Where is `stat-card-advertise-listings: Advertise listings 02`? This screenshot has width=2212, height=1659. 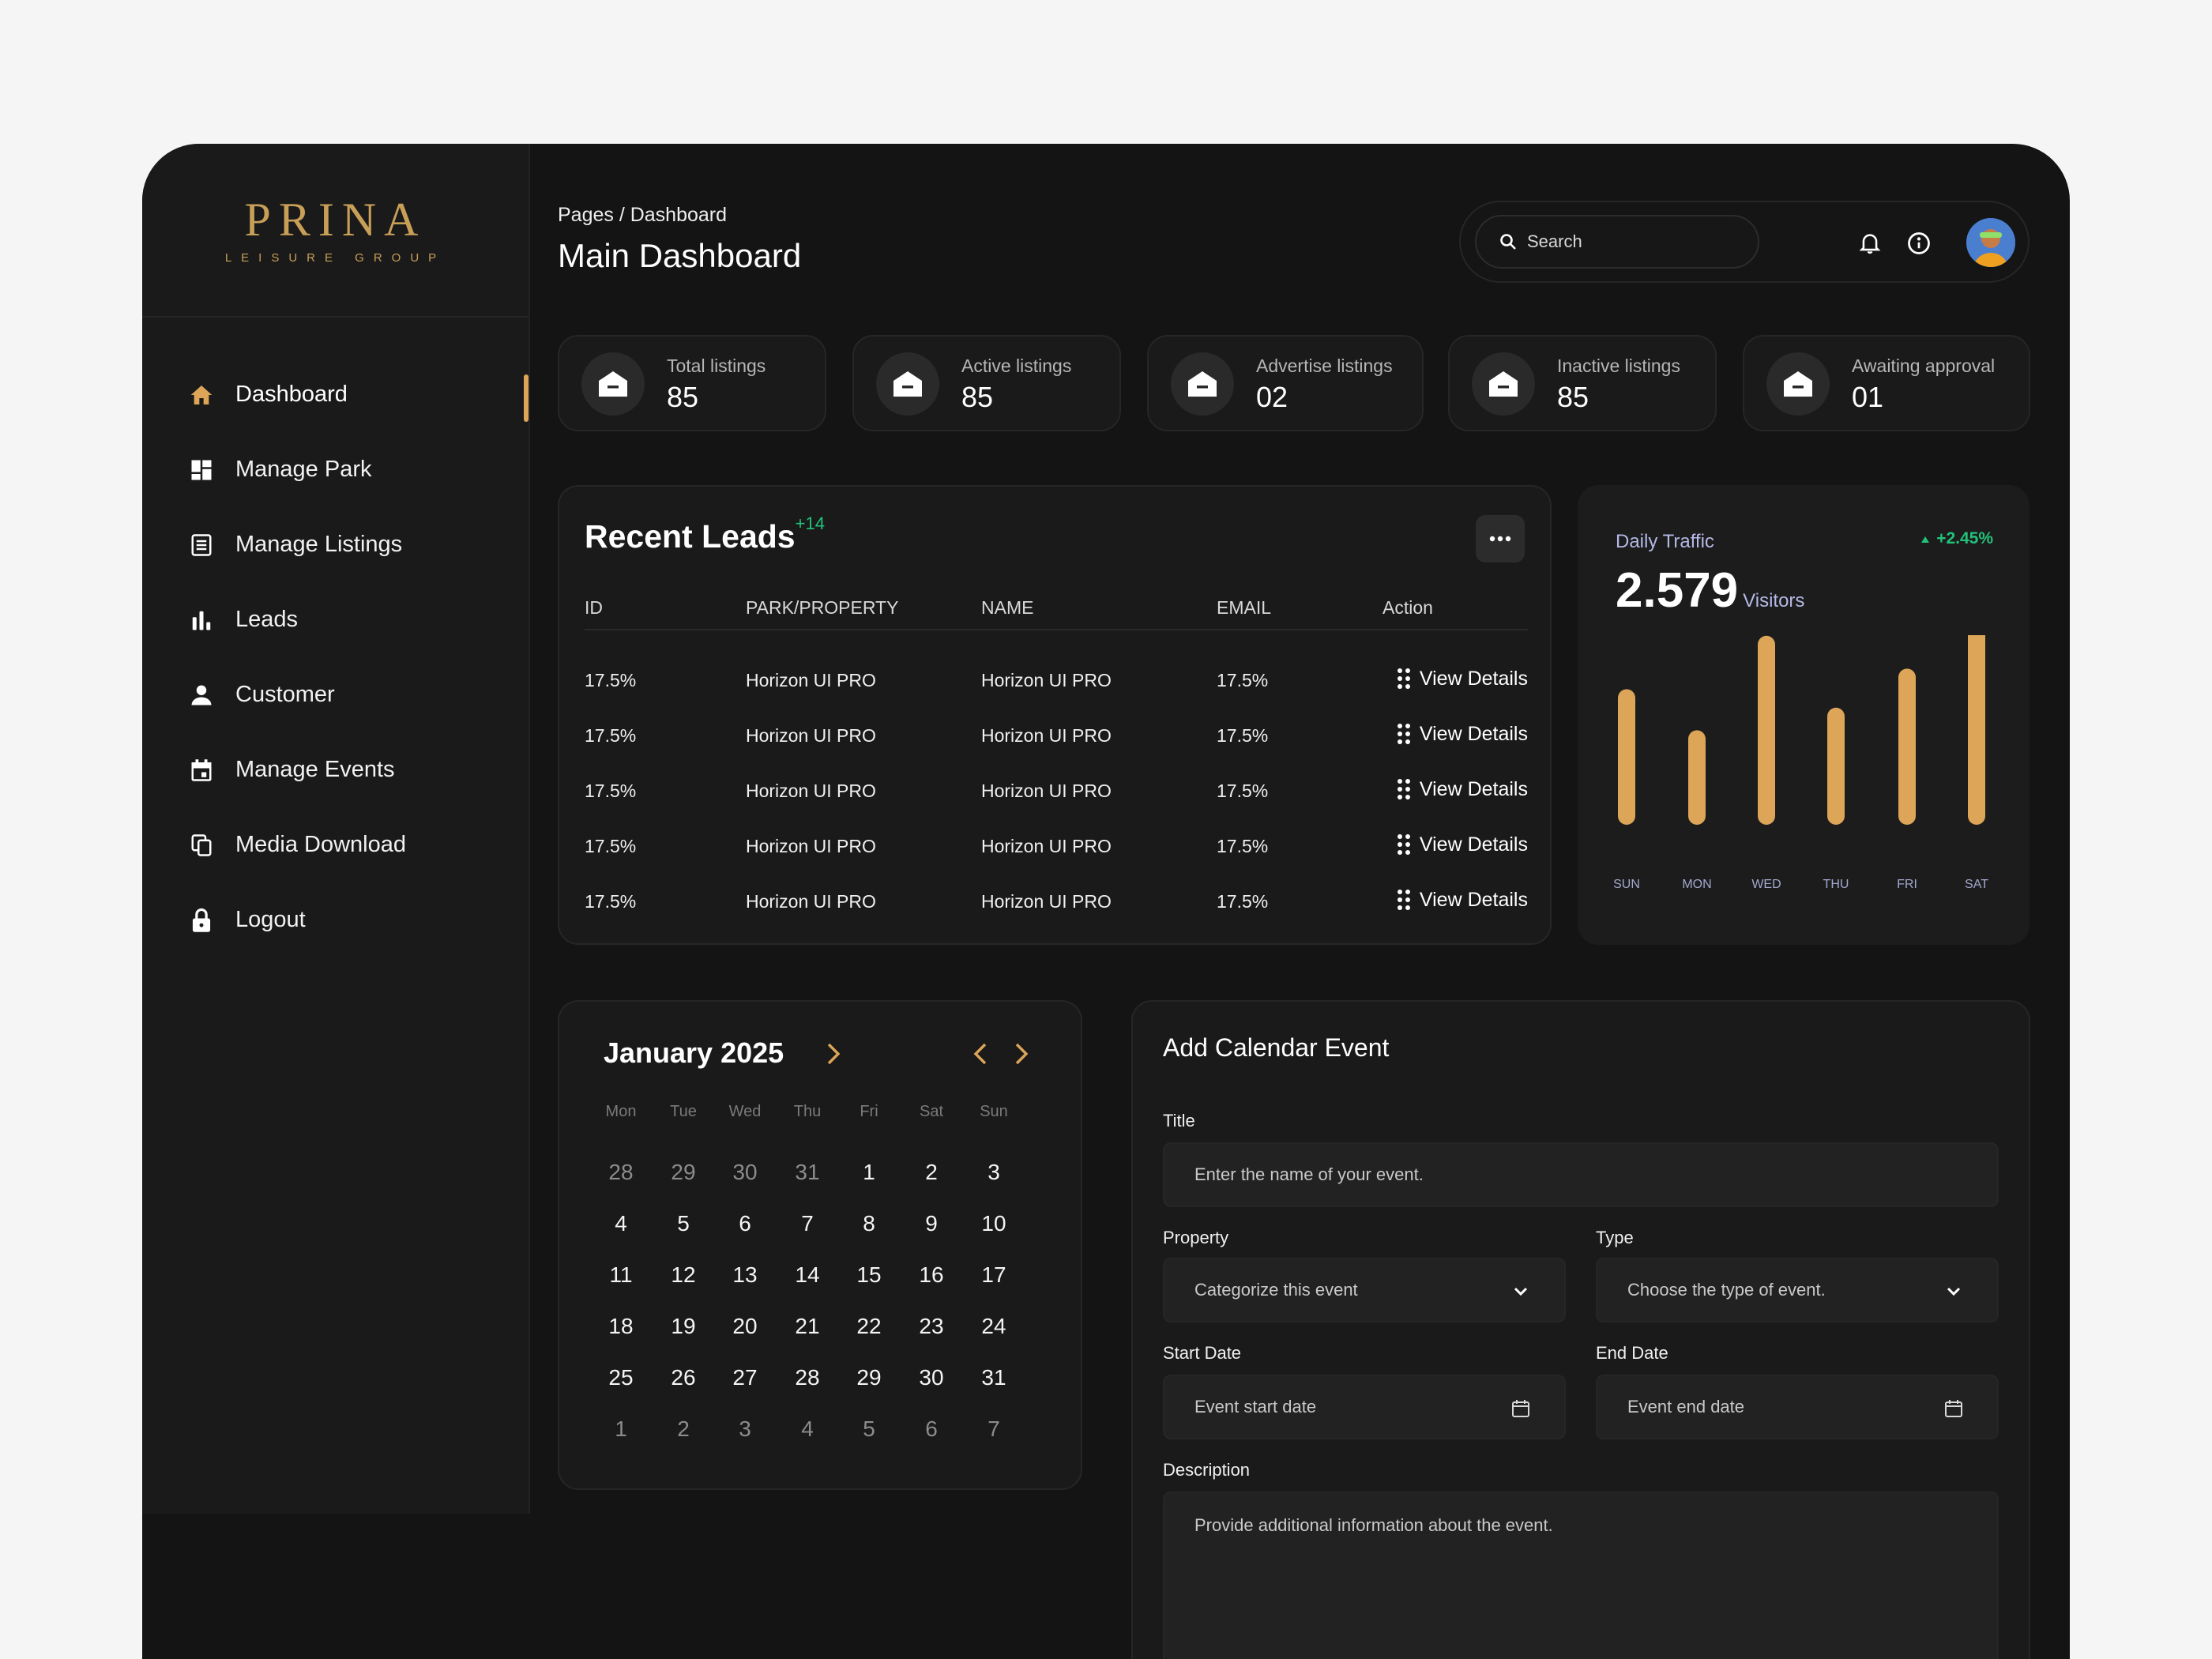
stat-card-advertise-listings: Advertise listings 02 is located at coordinates (1285, 383).